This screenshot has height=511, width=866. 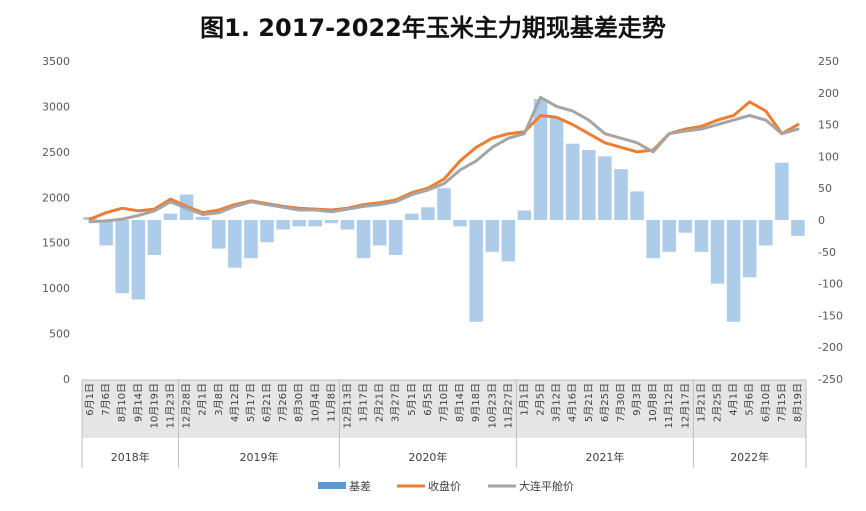 What do you see at coordinates (557, 402) in the screenshot?
I see `category-label: 3月12日` at bounding box center [557, 402].